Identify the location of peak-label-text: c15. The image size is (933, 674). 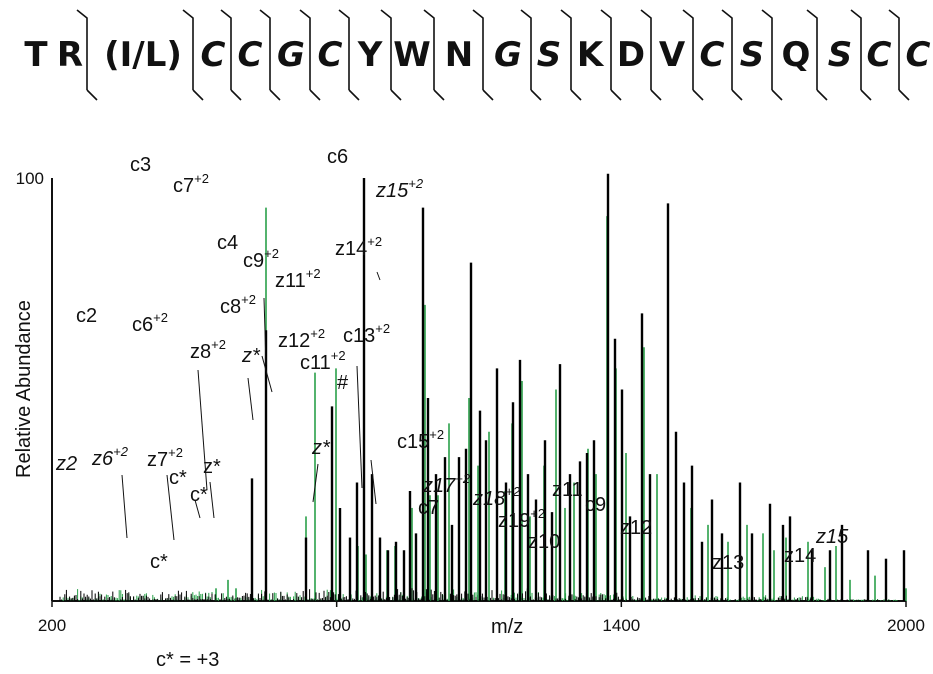
(413, 442).